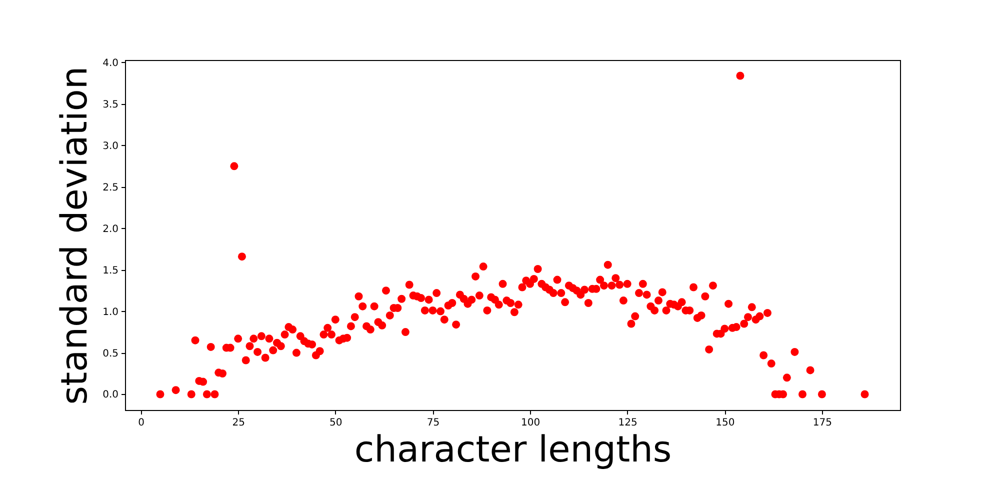 This screenshot has width=1000, height=500. Describe the element at coordinates (433, 423) in the screenshot. I see `x-tick-label: 75` at that location.